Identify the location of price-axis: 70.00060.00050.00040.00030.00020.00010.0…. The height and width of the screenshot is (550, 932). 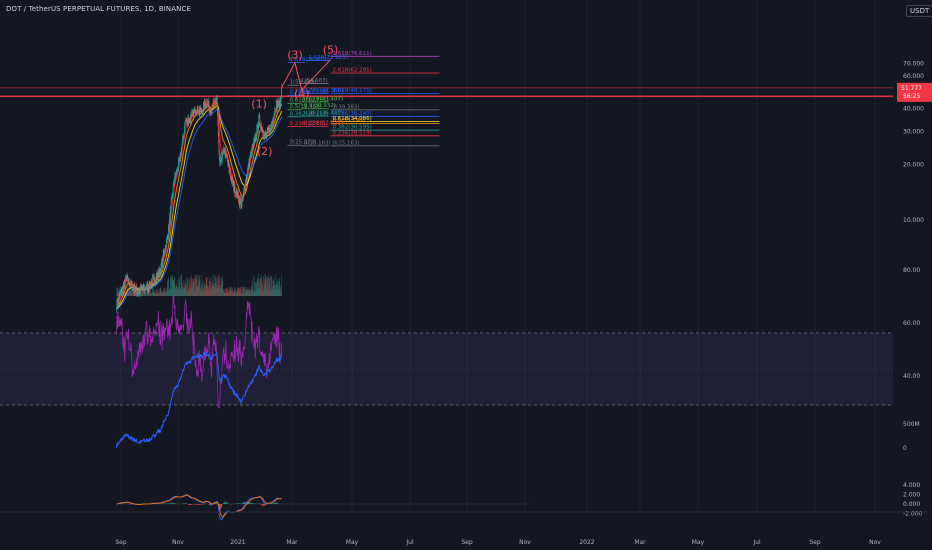
(912, 275).